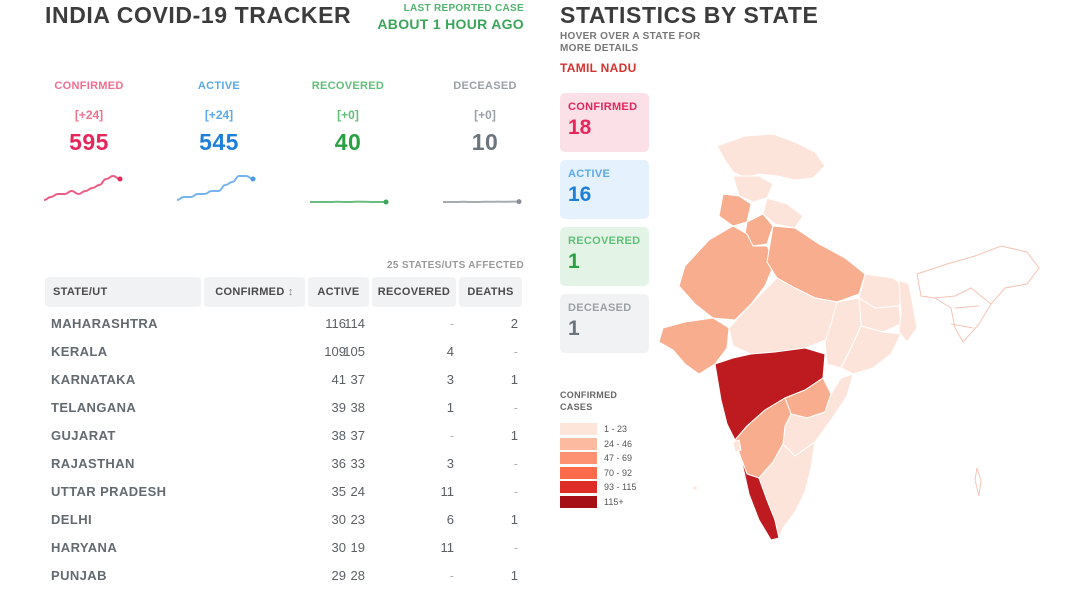  Describe the element at coordinates (123, 292) in the screenshot. I see `col-header-state: STATE/UT` at that location.